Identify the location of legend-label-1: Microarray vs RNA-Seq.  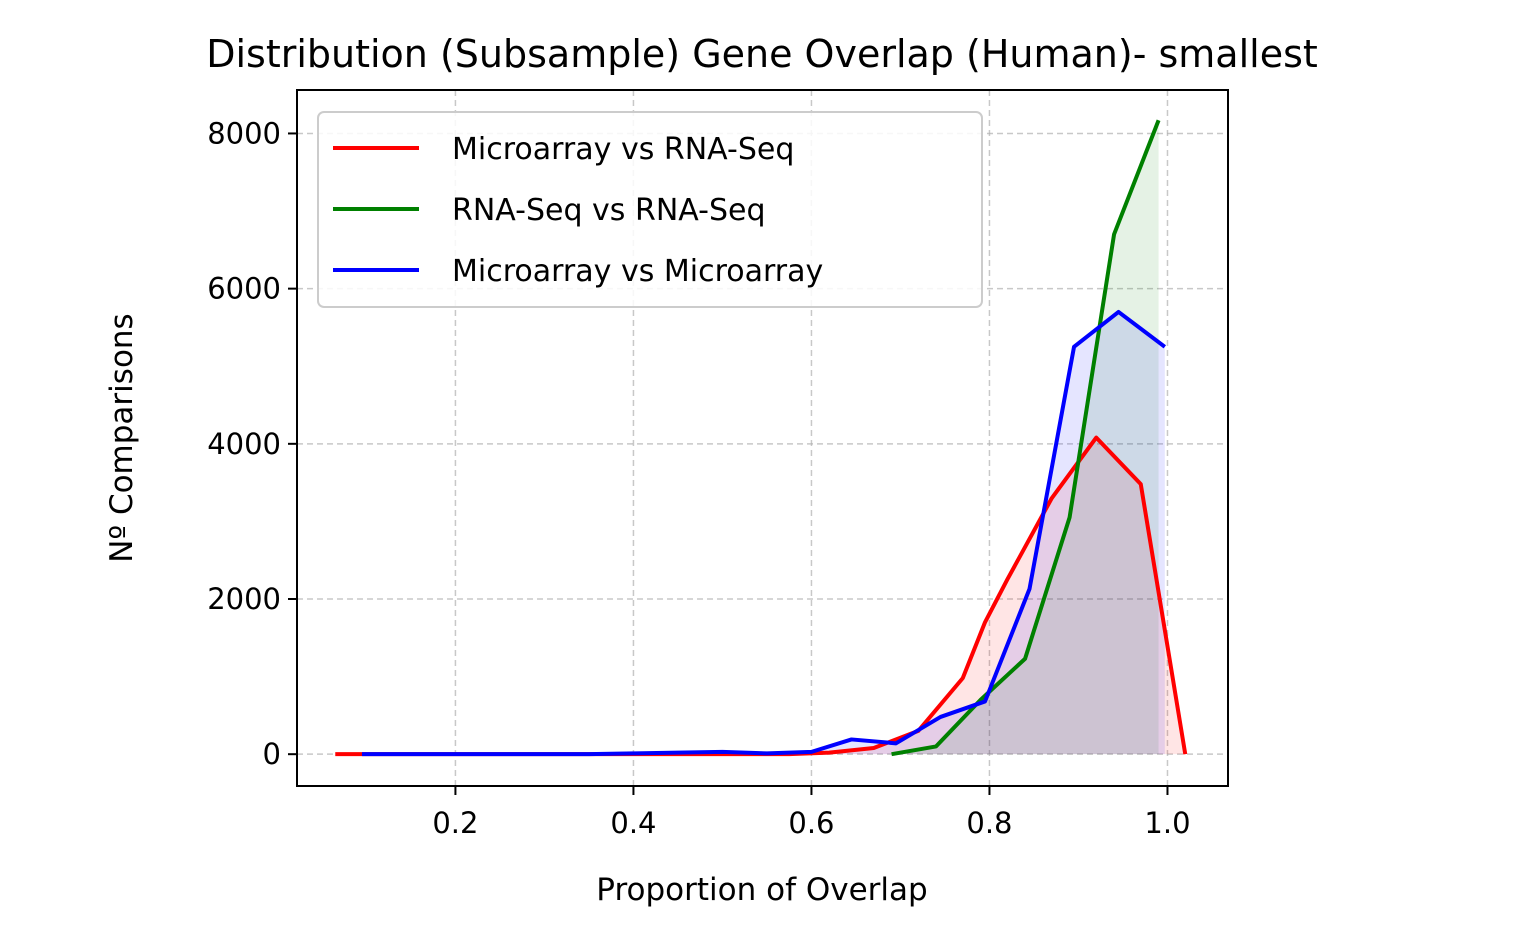
(623, 149).